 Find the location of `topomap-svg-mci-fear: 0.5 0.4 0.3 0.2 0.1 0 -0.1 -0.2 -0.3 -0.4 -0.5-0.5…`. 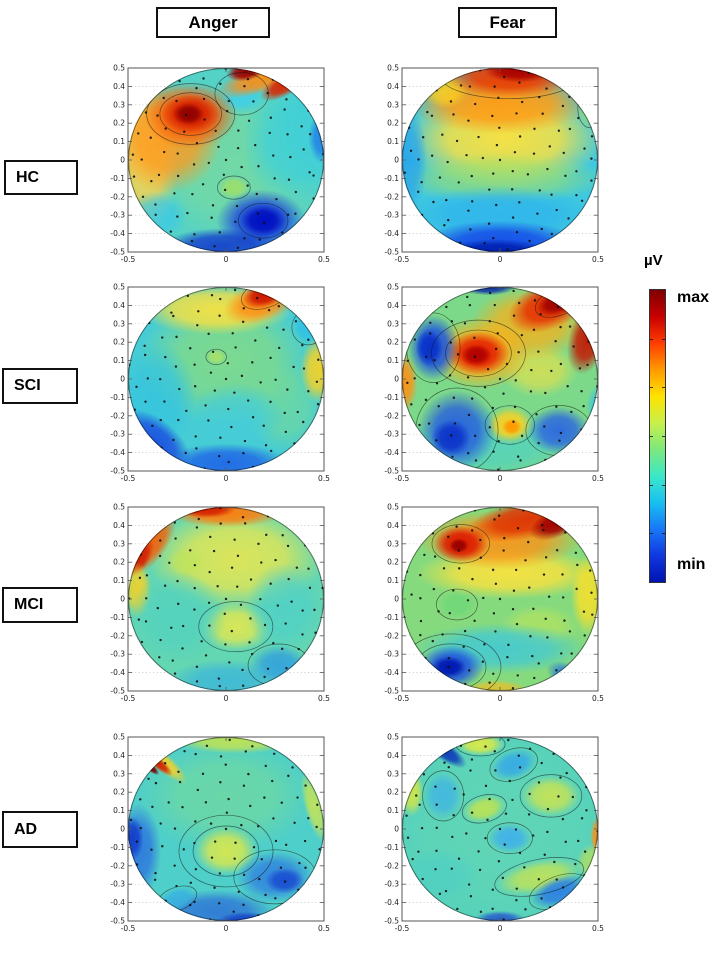

topomap-svg-mci-fear: 0.5 0.4 0.3 0.2 0.1 0 -0.1 -0.2 -0.3 -0.4 -0.5-0.5… is located at coordinates (494, 603).